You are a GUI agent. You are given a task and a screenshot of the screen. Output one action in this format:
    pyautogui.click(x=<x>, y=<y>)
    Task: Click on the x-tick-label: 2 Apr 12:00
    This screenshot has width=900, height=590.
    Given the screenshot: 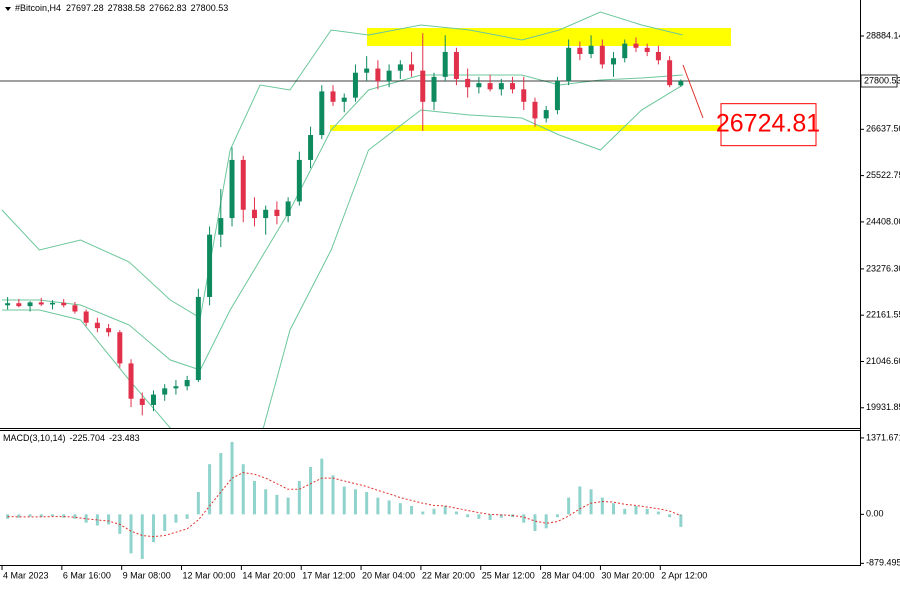 What is the action you would take?
    pyautogui.click(x=684, y=575)
    